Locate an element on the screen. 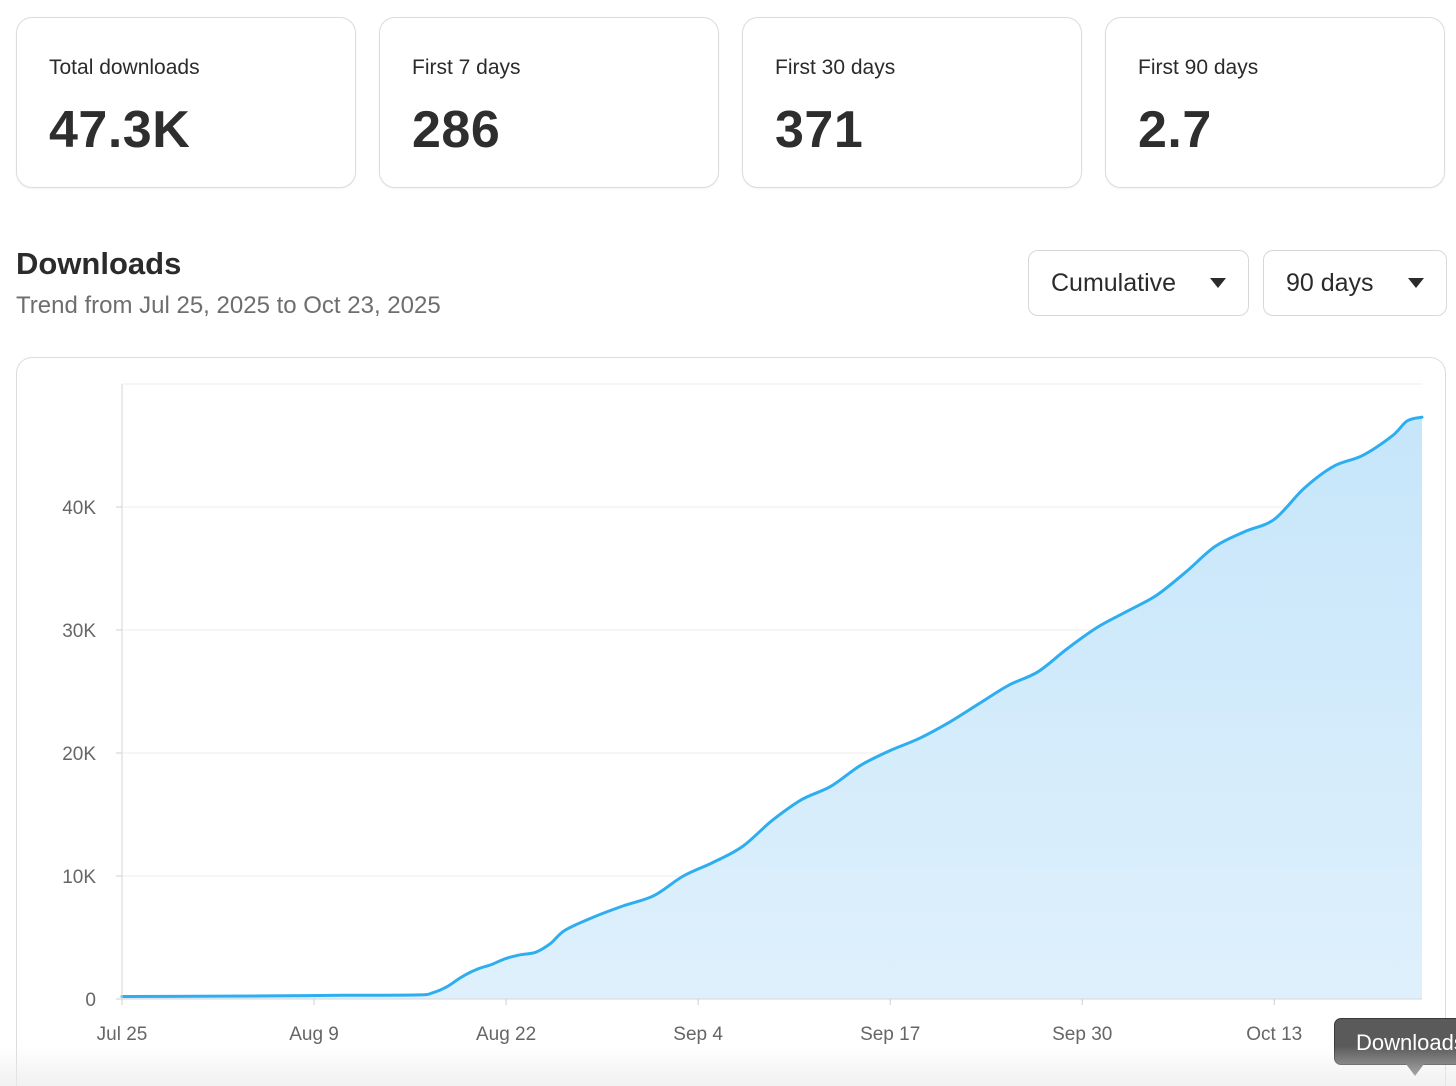 This screenshot has width=1456, height=1086. y-tick-label: 0 is located at coordinates (90, 1000).